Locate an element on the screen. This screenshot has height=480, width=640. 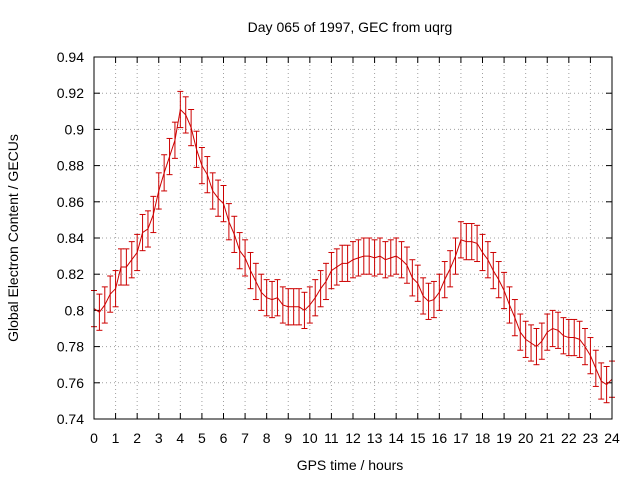
chart-title: Day 065 of 1997, GEC from uqrg is located at coordinates (350, 27).